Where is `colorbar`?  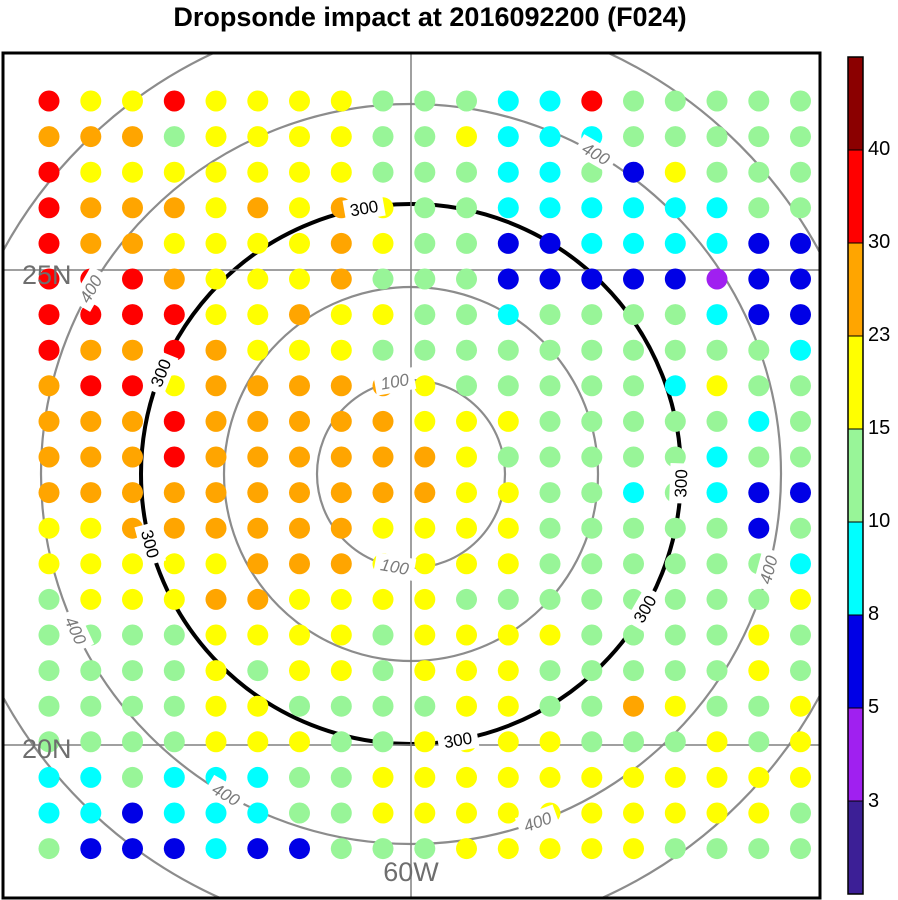
colorbar is located at coordinates (855, 475).